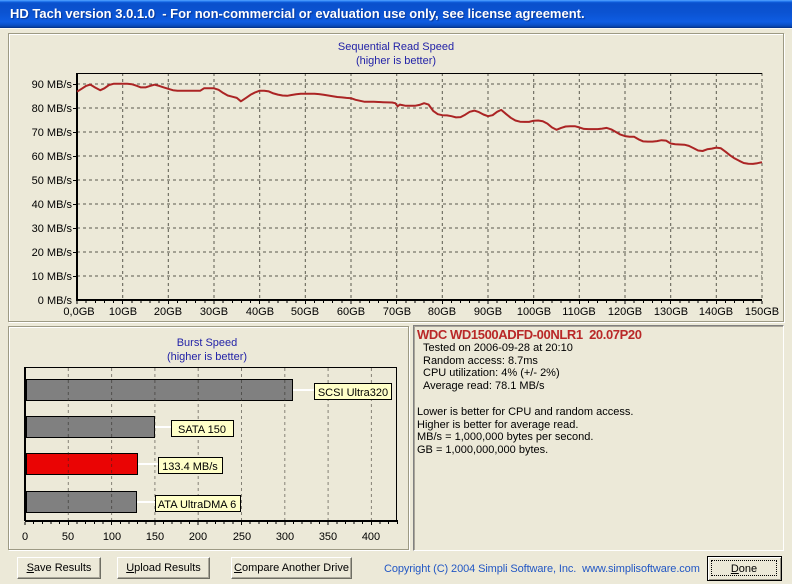 This screenshot has width=792, height=584. Describe the element at coordinates (123, 312) in the screenshot. I see `svg-text: 10GB` at that location.